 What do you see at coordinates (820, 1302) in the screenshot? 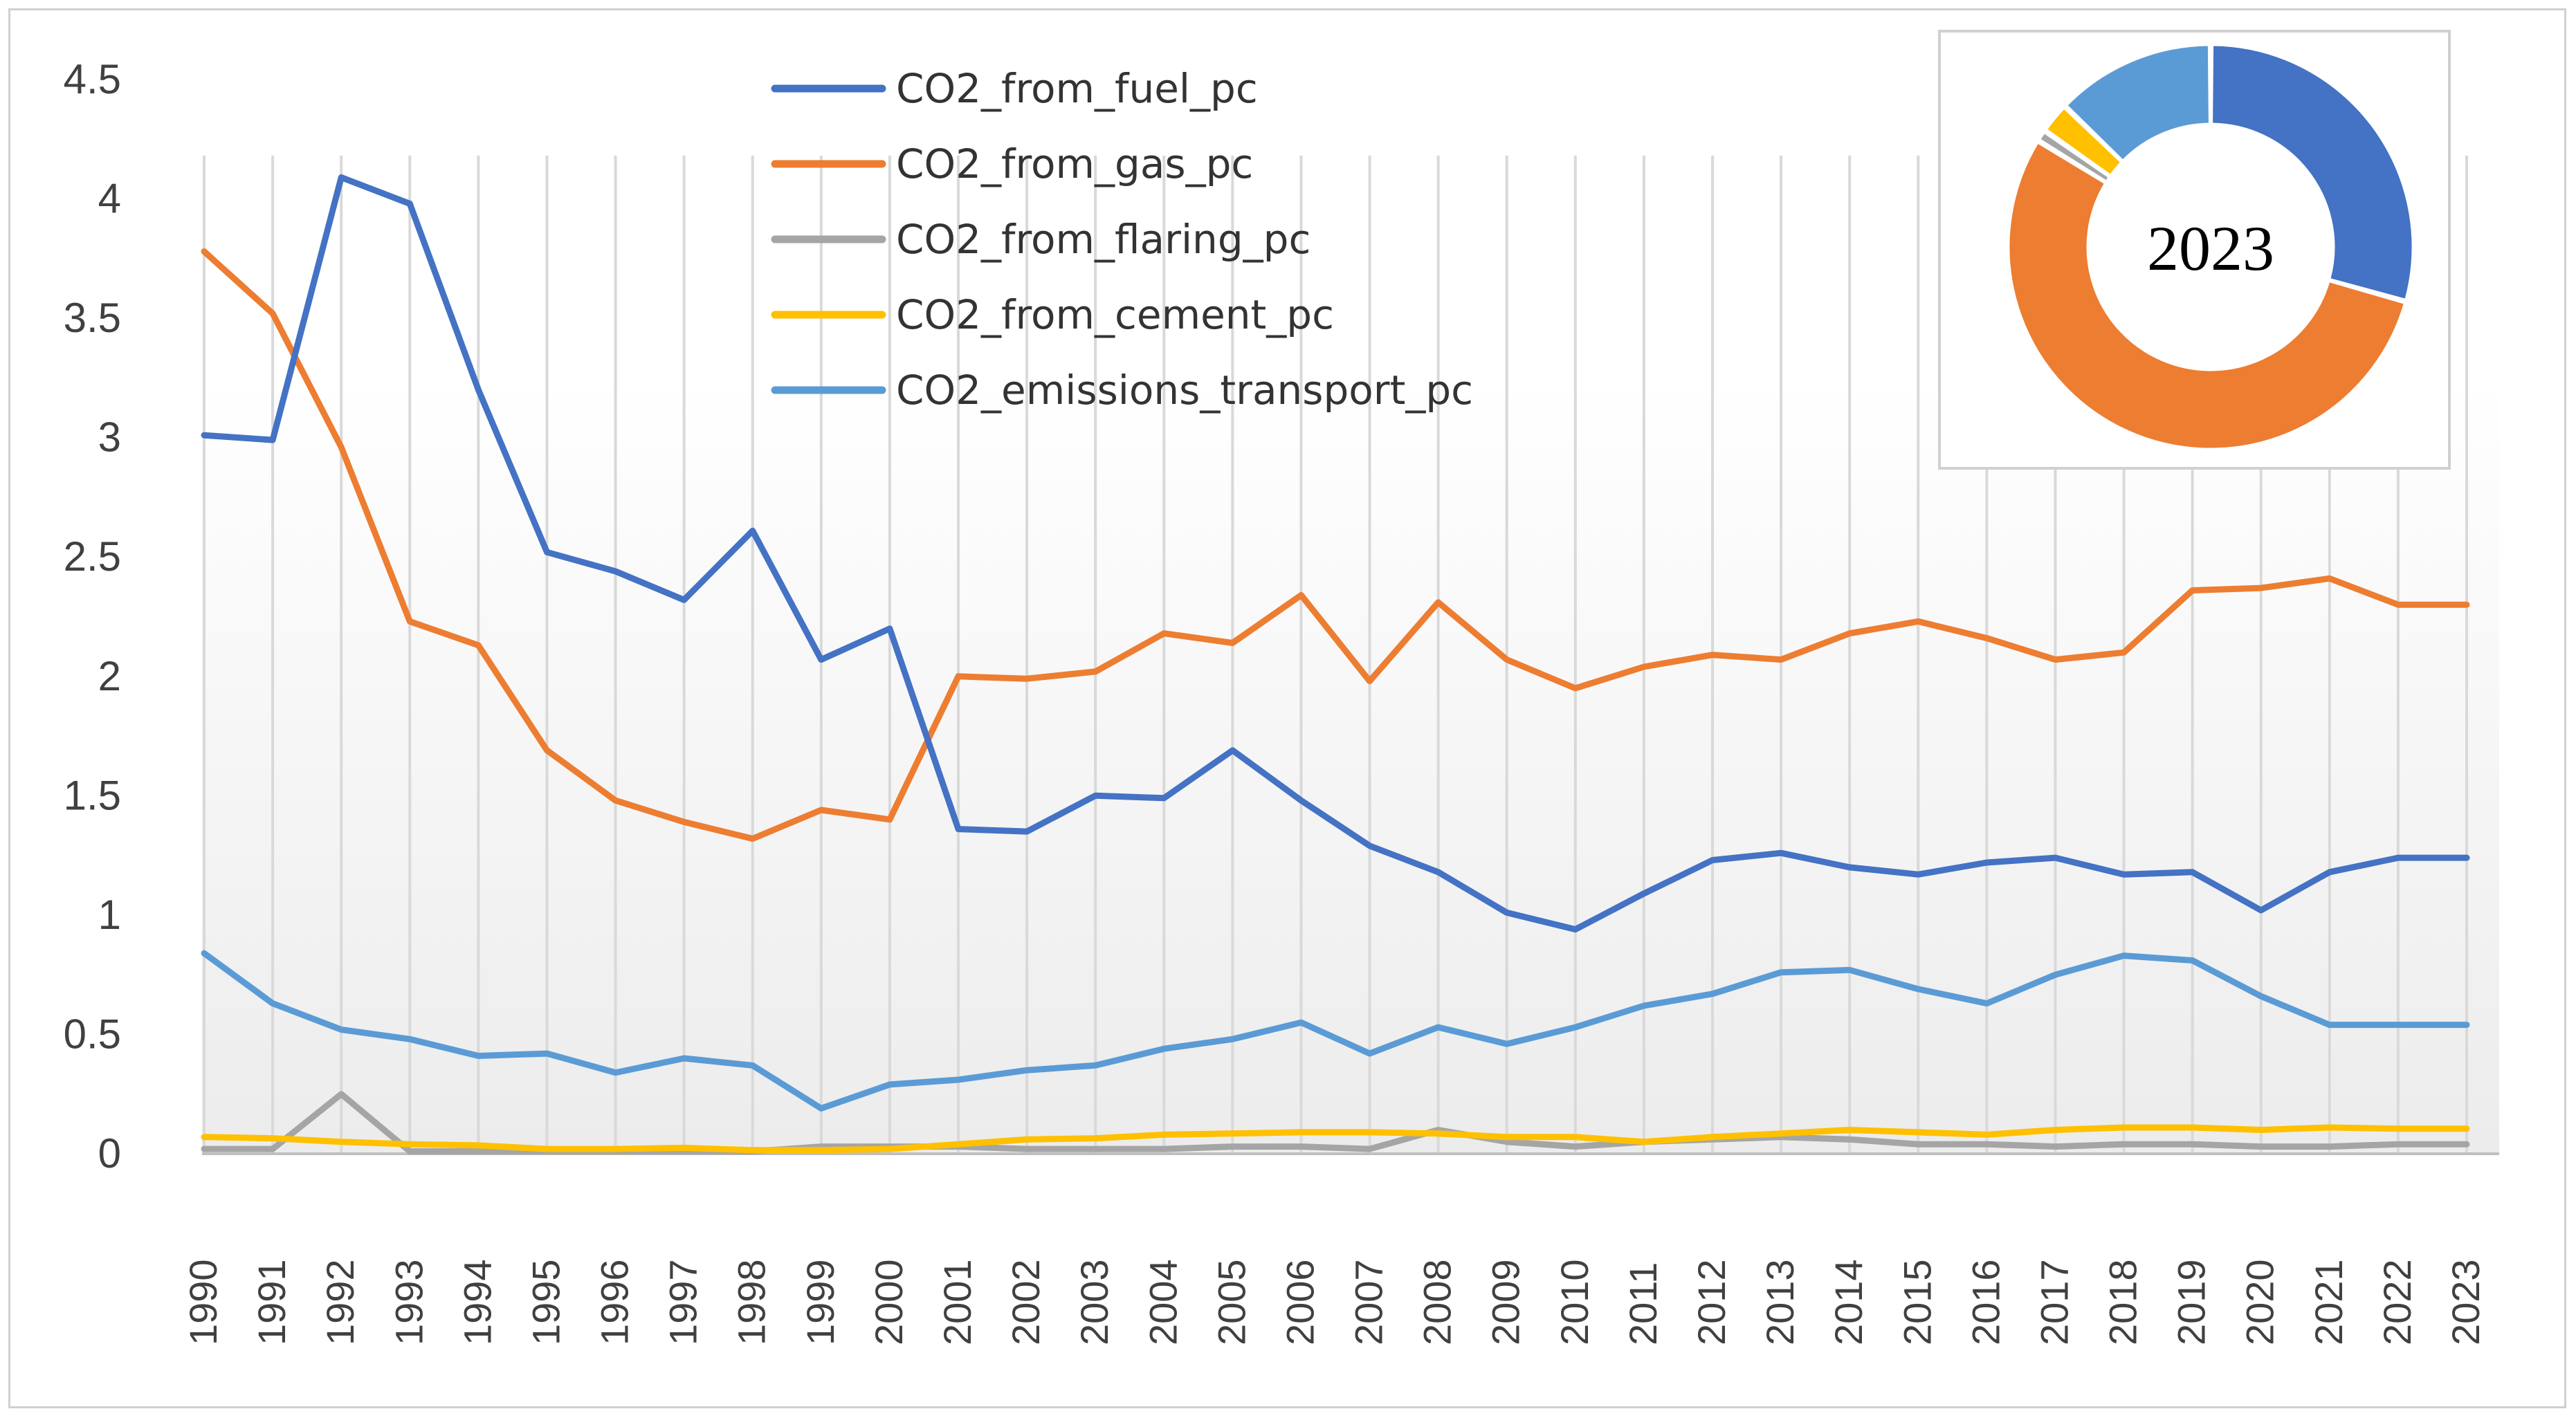
I see `x-tick-label: 1999` at bounding box center [820, 1302].